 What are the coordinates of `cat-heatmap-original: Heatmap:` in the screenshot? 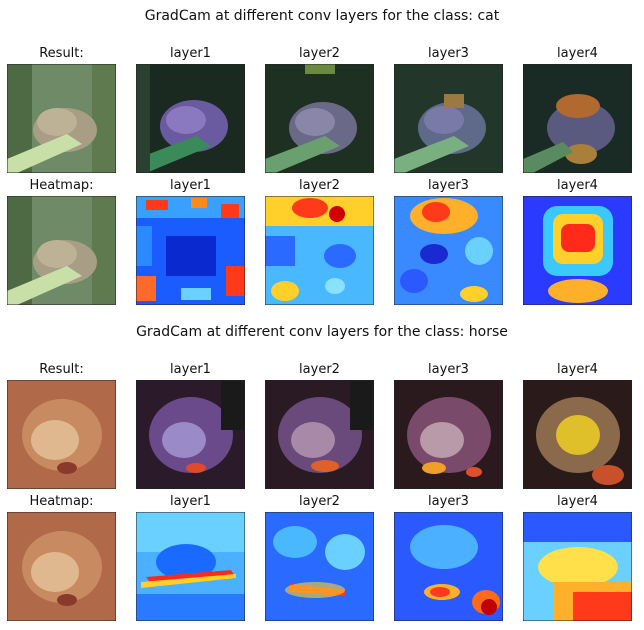 It's located at (61, 241).